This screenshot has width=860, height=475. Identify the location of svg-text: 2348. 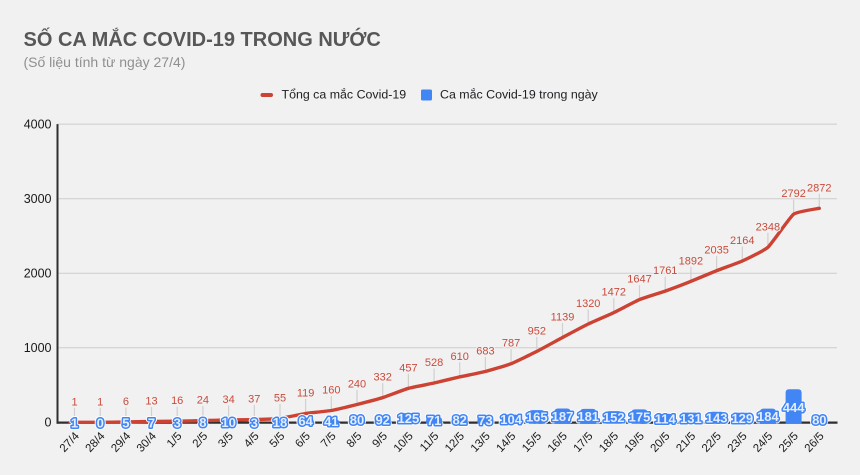
(768, 227).